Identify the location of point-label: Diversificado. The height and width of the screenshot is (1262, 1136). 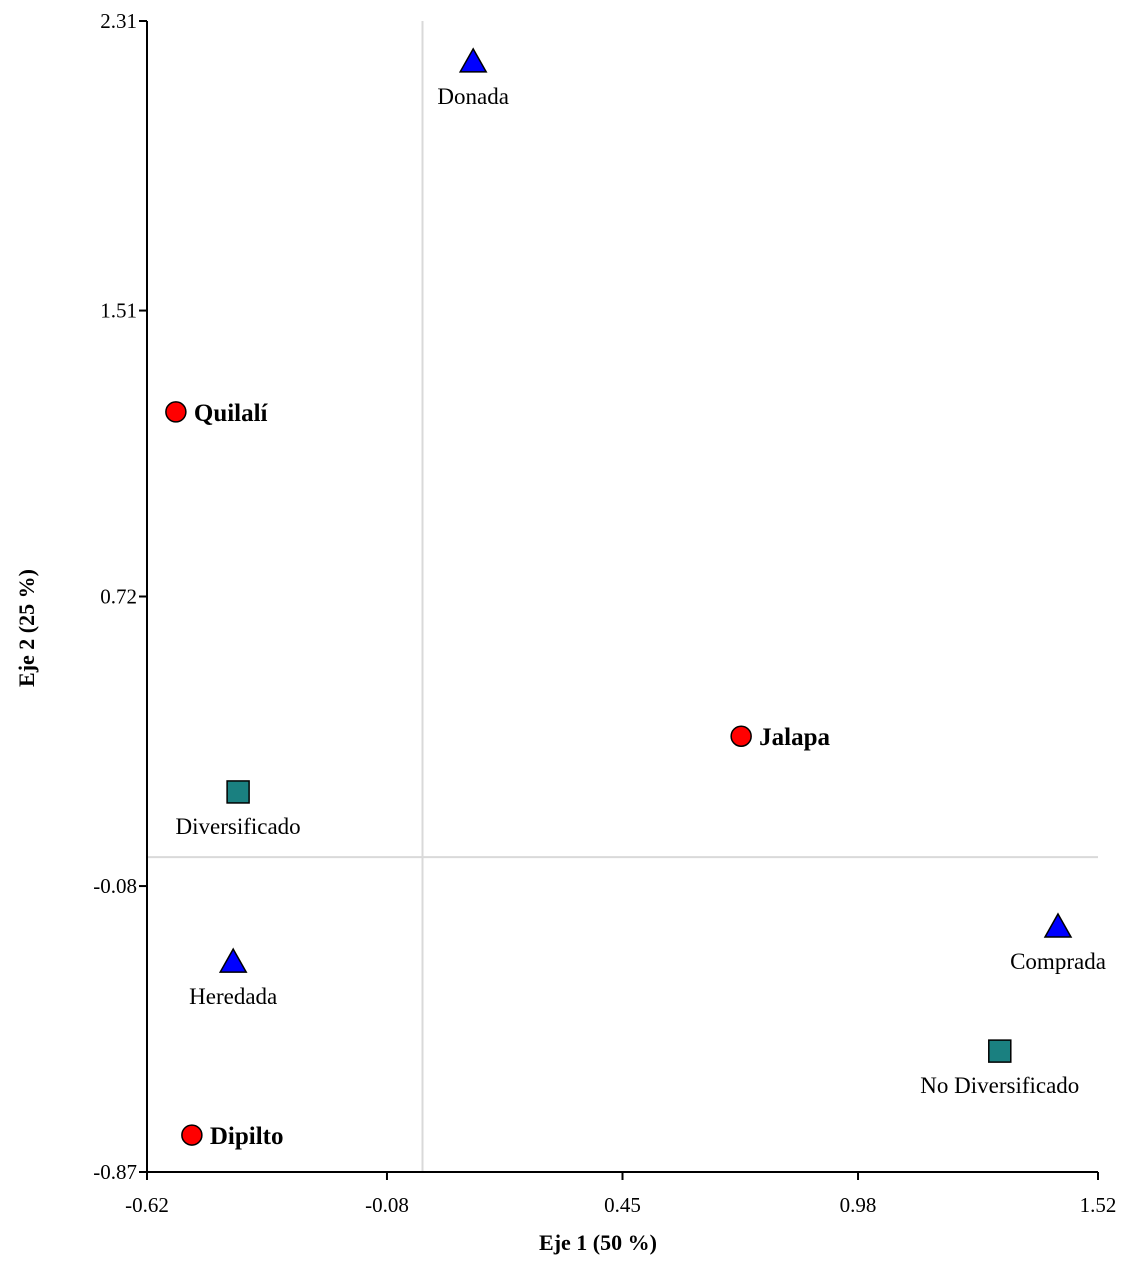
(238, 826).